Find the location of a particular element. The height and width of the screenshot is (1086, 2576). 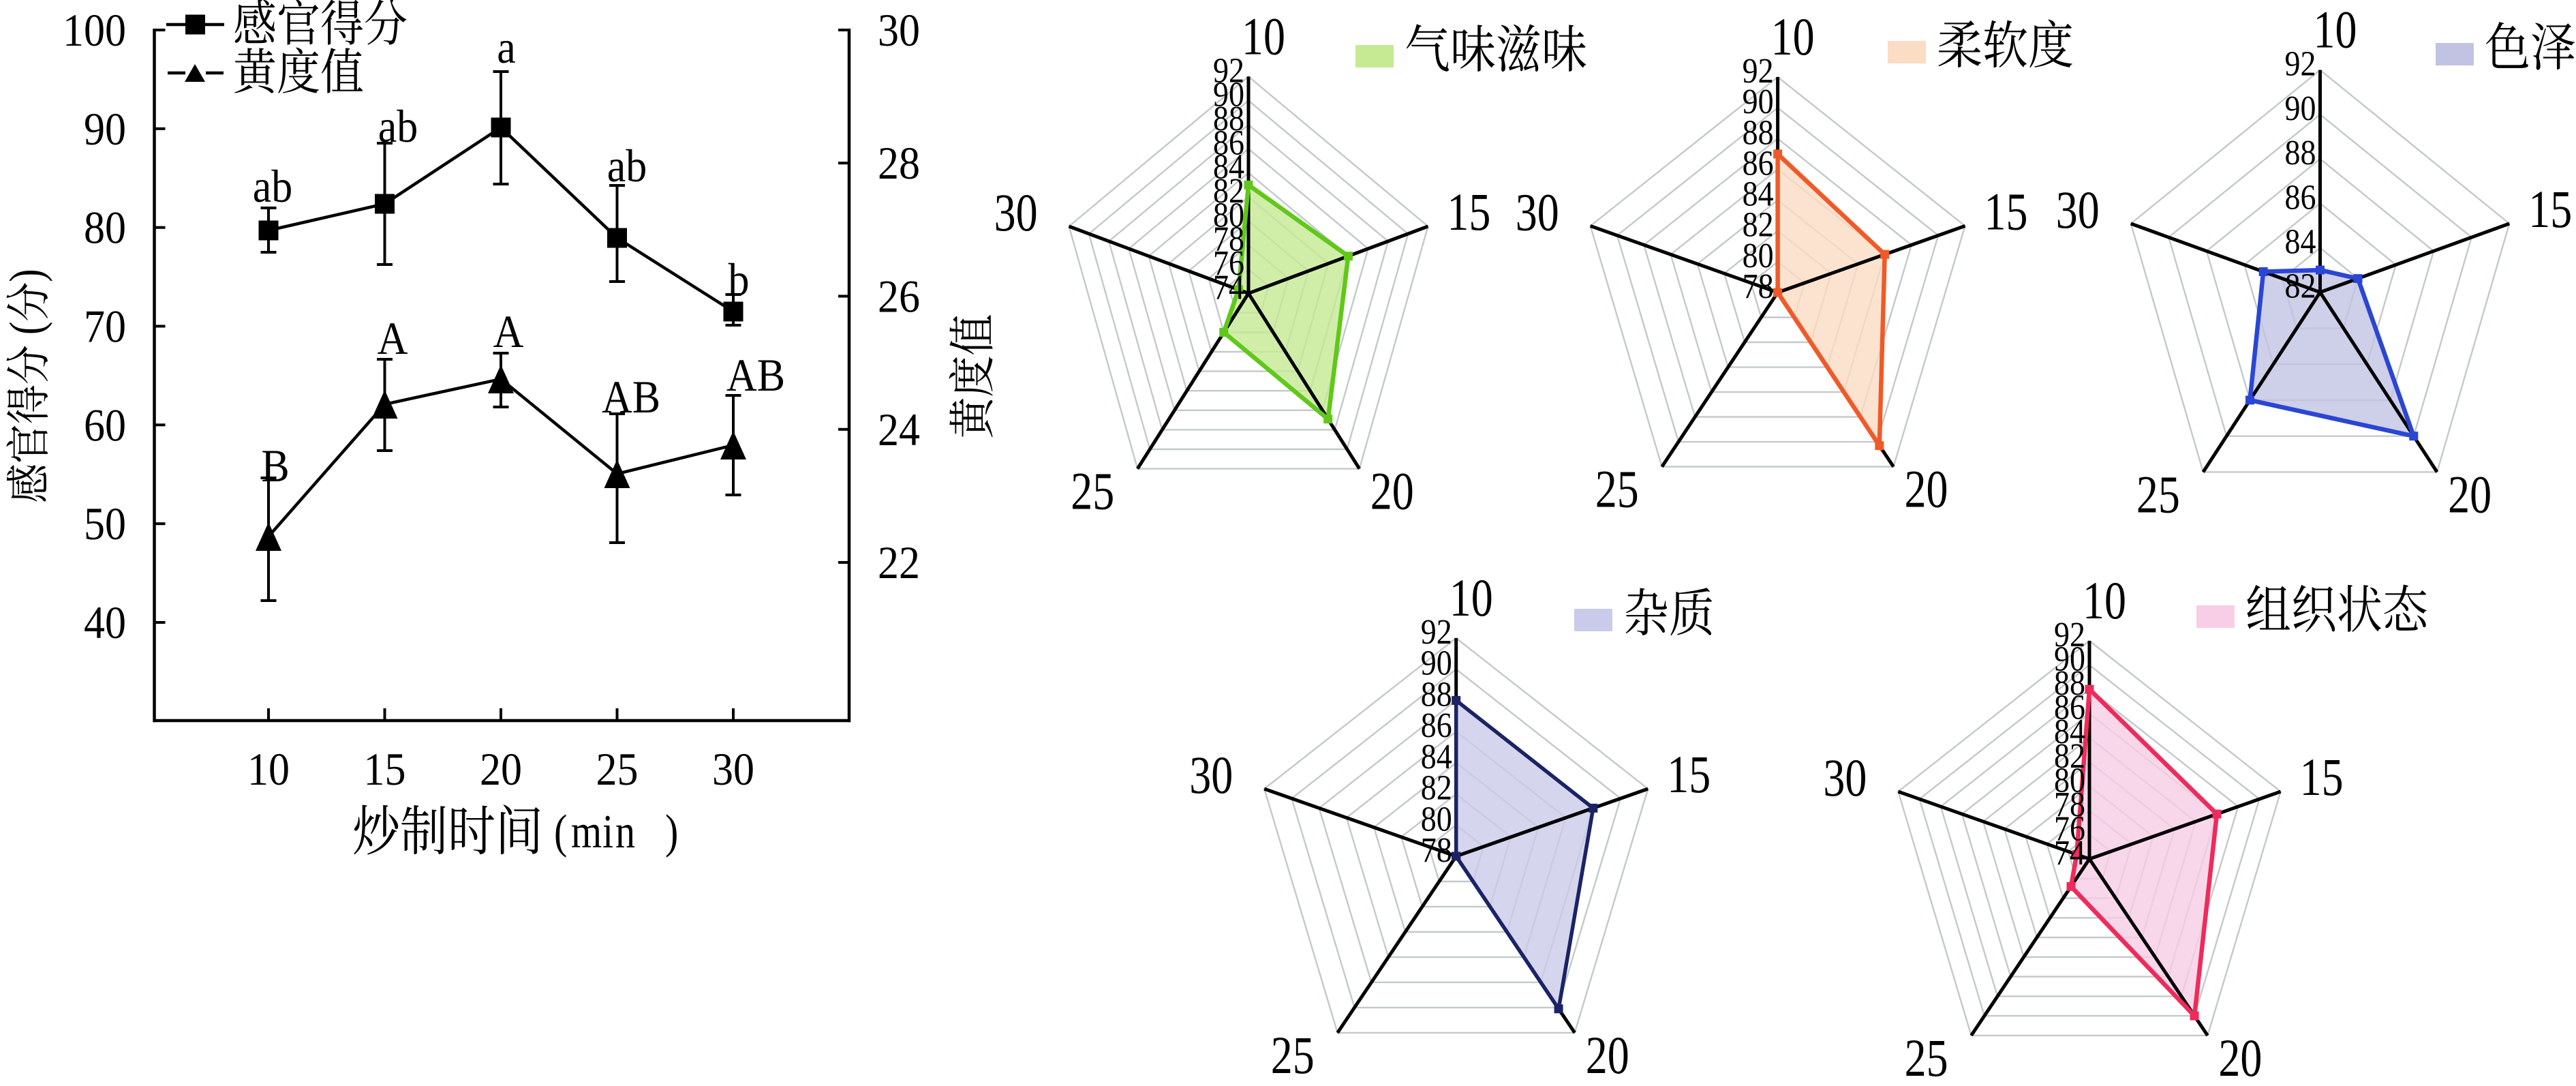

svg-text: 24 is located at coordinates (899, 429).